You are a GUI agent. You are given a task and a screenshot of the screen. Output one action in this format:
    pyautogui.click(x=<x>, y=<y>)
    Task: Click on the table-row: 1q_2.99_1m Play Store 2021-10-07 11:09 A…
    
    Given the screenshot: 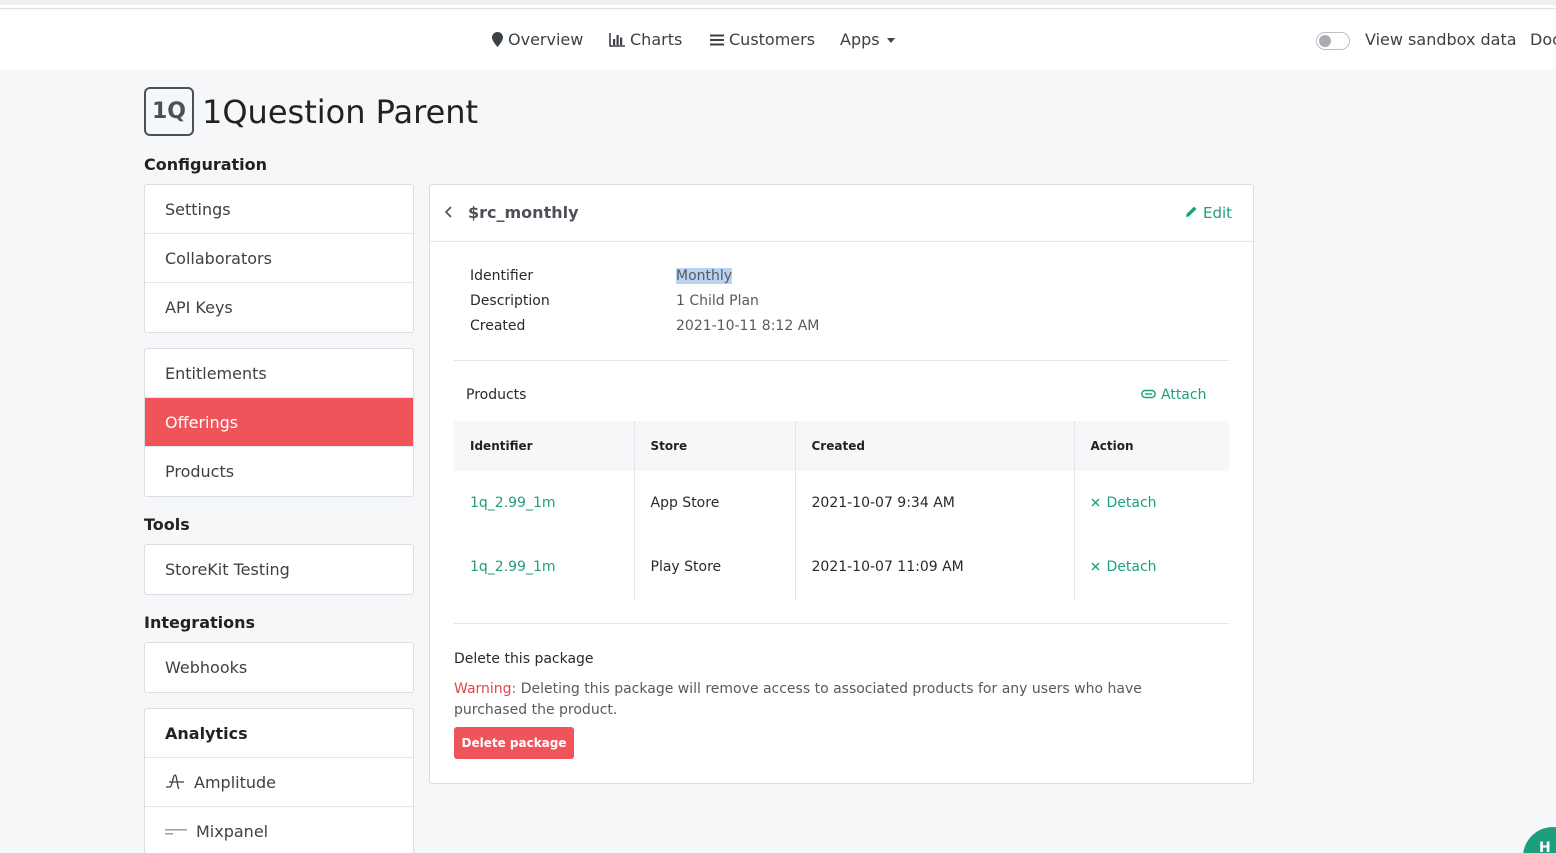 What is the action you would take?
    pyautogui.click(x=841, y=567)
    